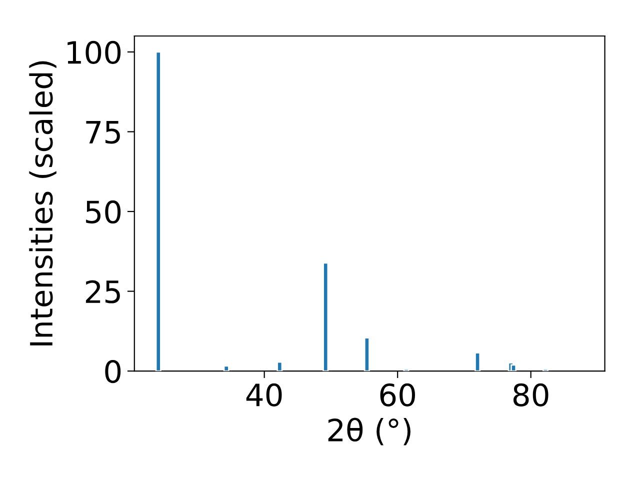  Describe the element at coordinates (369, 432) in the screenshot. I see `x-axis-title: 2θ (°)` at that location.